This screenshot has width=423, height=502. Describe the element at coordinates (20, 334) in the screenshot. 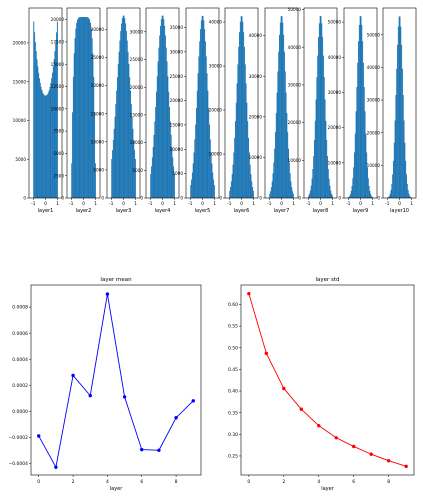

I see `y-tick-label: 0.0006` at that location.